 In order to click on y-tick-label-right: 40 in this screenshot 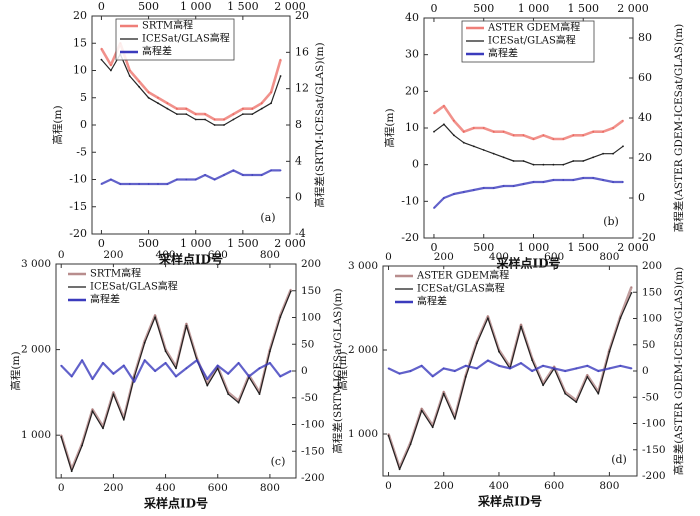, I will do `click(645, 117)`.